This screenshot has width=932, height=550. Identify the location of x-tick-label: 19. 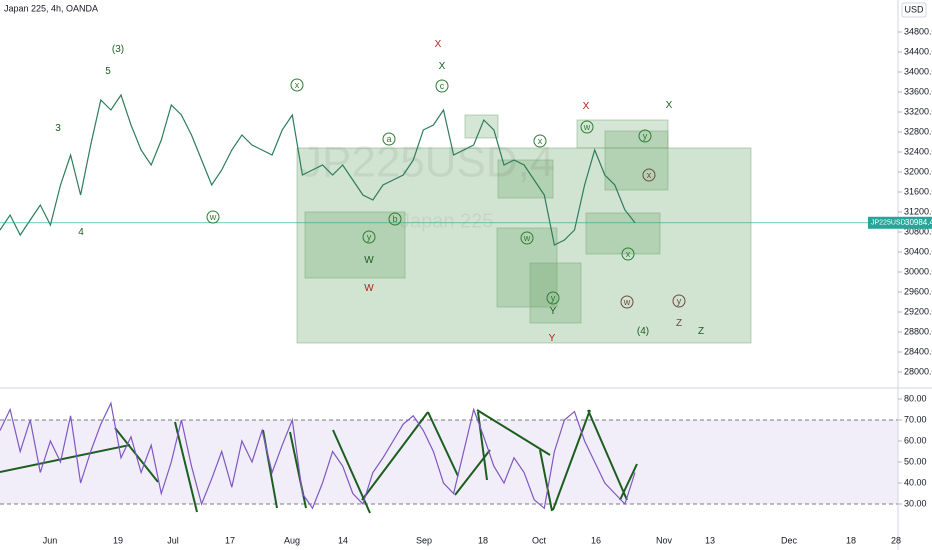
(118, 540).